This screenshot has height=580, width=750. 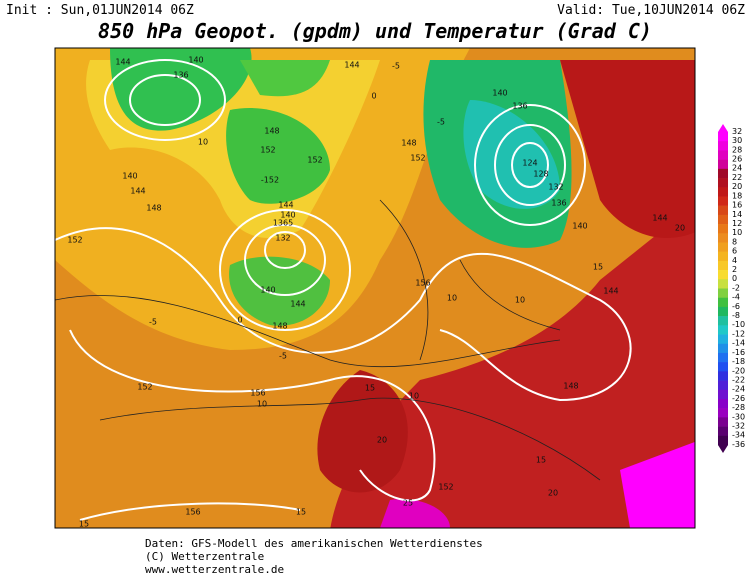 I want to click on colorbar-label: -8, so click(x=736, y=315).